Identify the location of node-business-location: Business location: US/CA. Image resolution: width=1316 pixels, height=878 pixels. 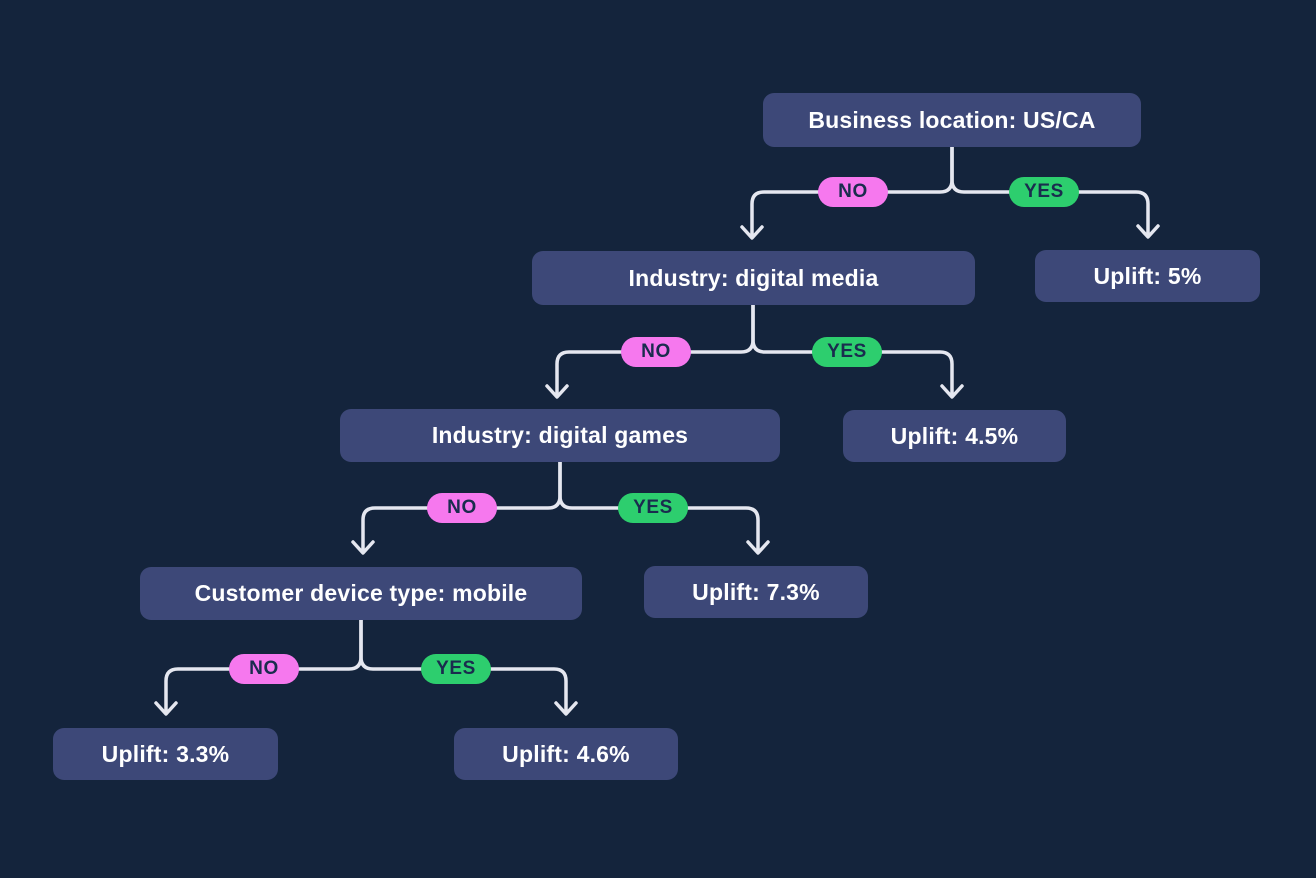
(952, 120).